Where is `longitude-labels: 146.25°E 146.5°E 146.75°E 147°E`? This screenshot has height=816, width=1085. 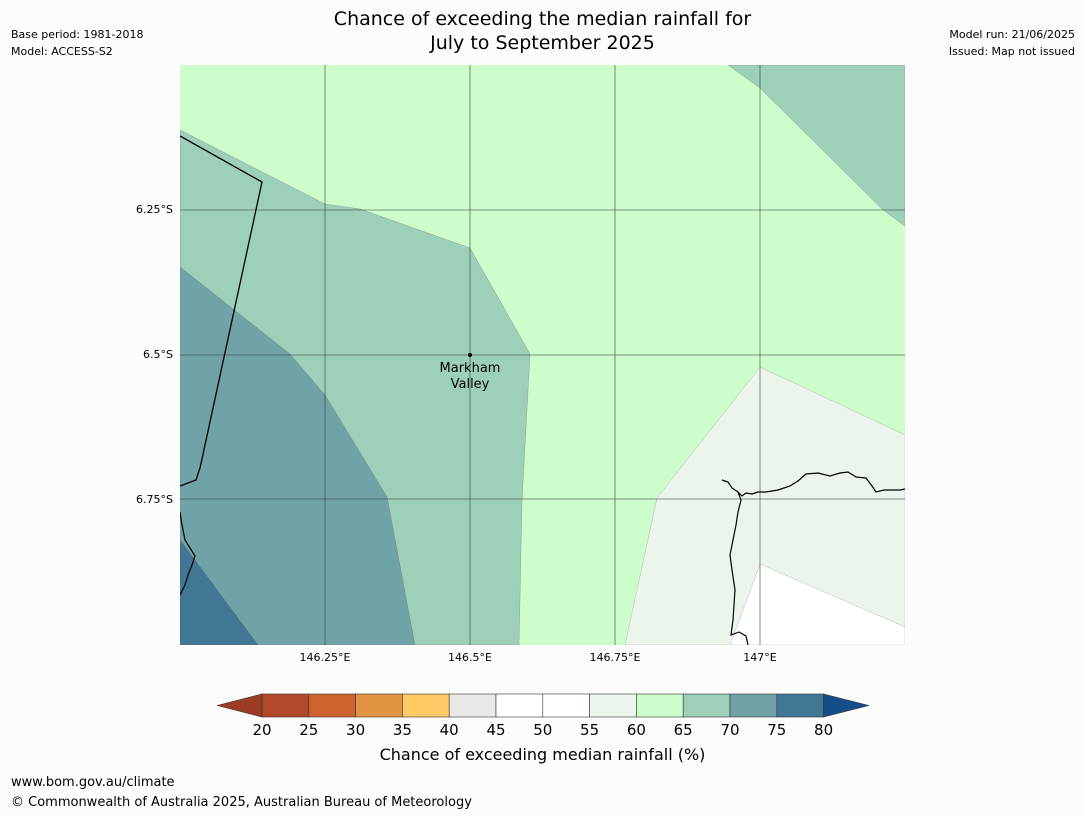
longitude-labels: 146.25°E 146.5°E 146.75°E 147°E is located at coordinates (538, 657).